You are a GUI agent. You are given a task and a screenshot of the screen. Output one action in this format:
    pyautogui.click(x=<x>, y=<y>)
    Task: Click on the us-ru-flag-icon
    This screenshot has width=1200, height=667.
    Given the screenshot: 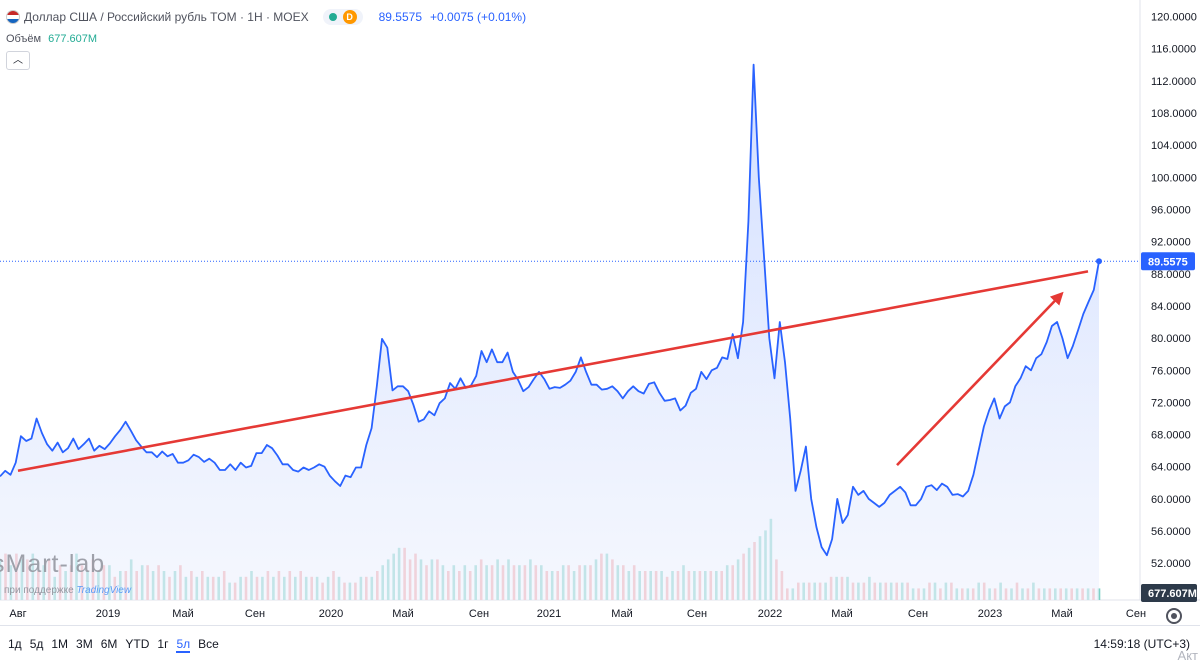 What is the action you would take?
    pyautogui.click(x=13, y=17)
    